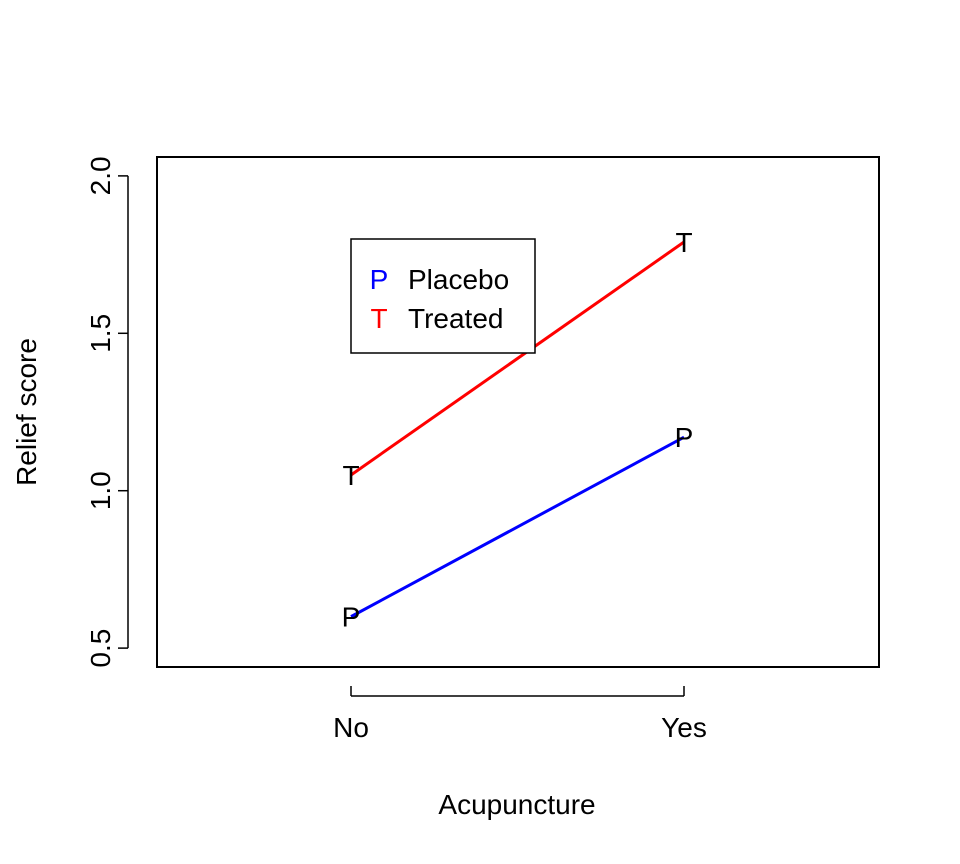  What do you see at coordinates (100, 333) in the screenshot?
I see `y-tick-label: 1.5` at bounding box center [100, 333].